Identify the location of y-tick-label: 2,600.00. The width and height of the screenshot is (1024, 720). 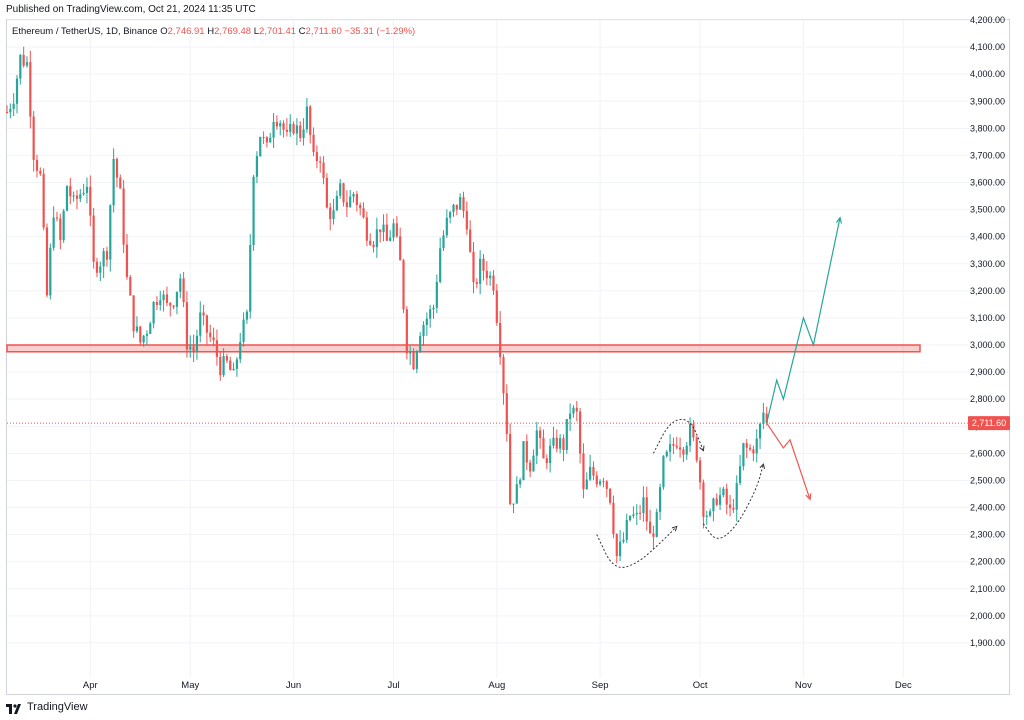
(987, 453).